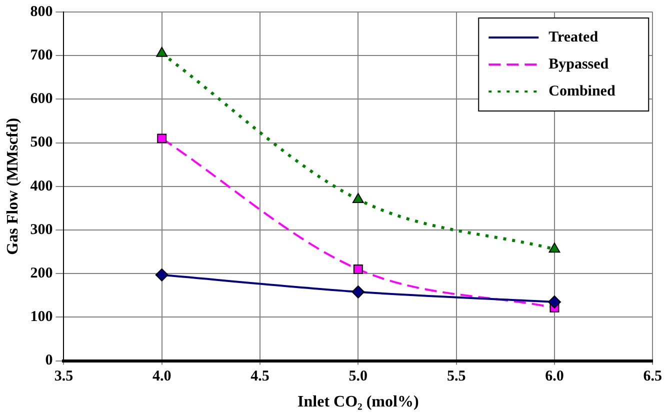 This screenshot has width=665, height=416. What do you see at coordinates (41, 55) in the screenshot?
I see `y-tick-label: 700` at bounding box center [41, 55].